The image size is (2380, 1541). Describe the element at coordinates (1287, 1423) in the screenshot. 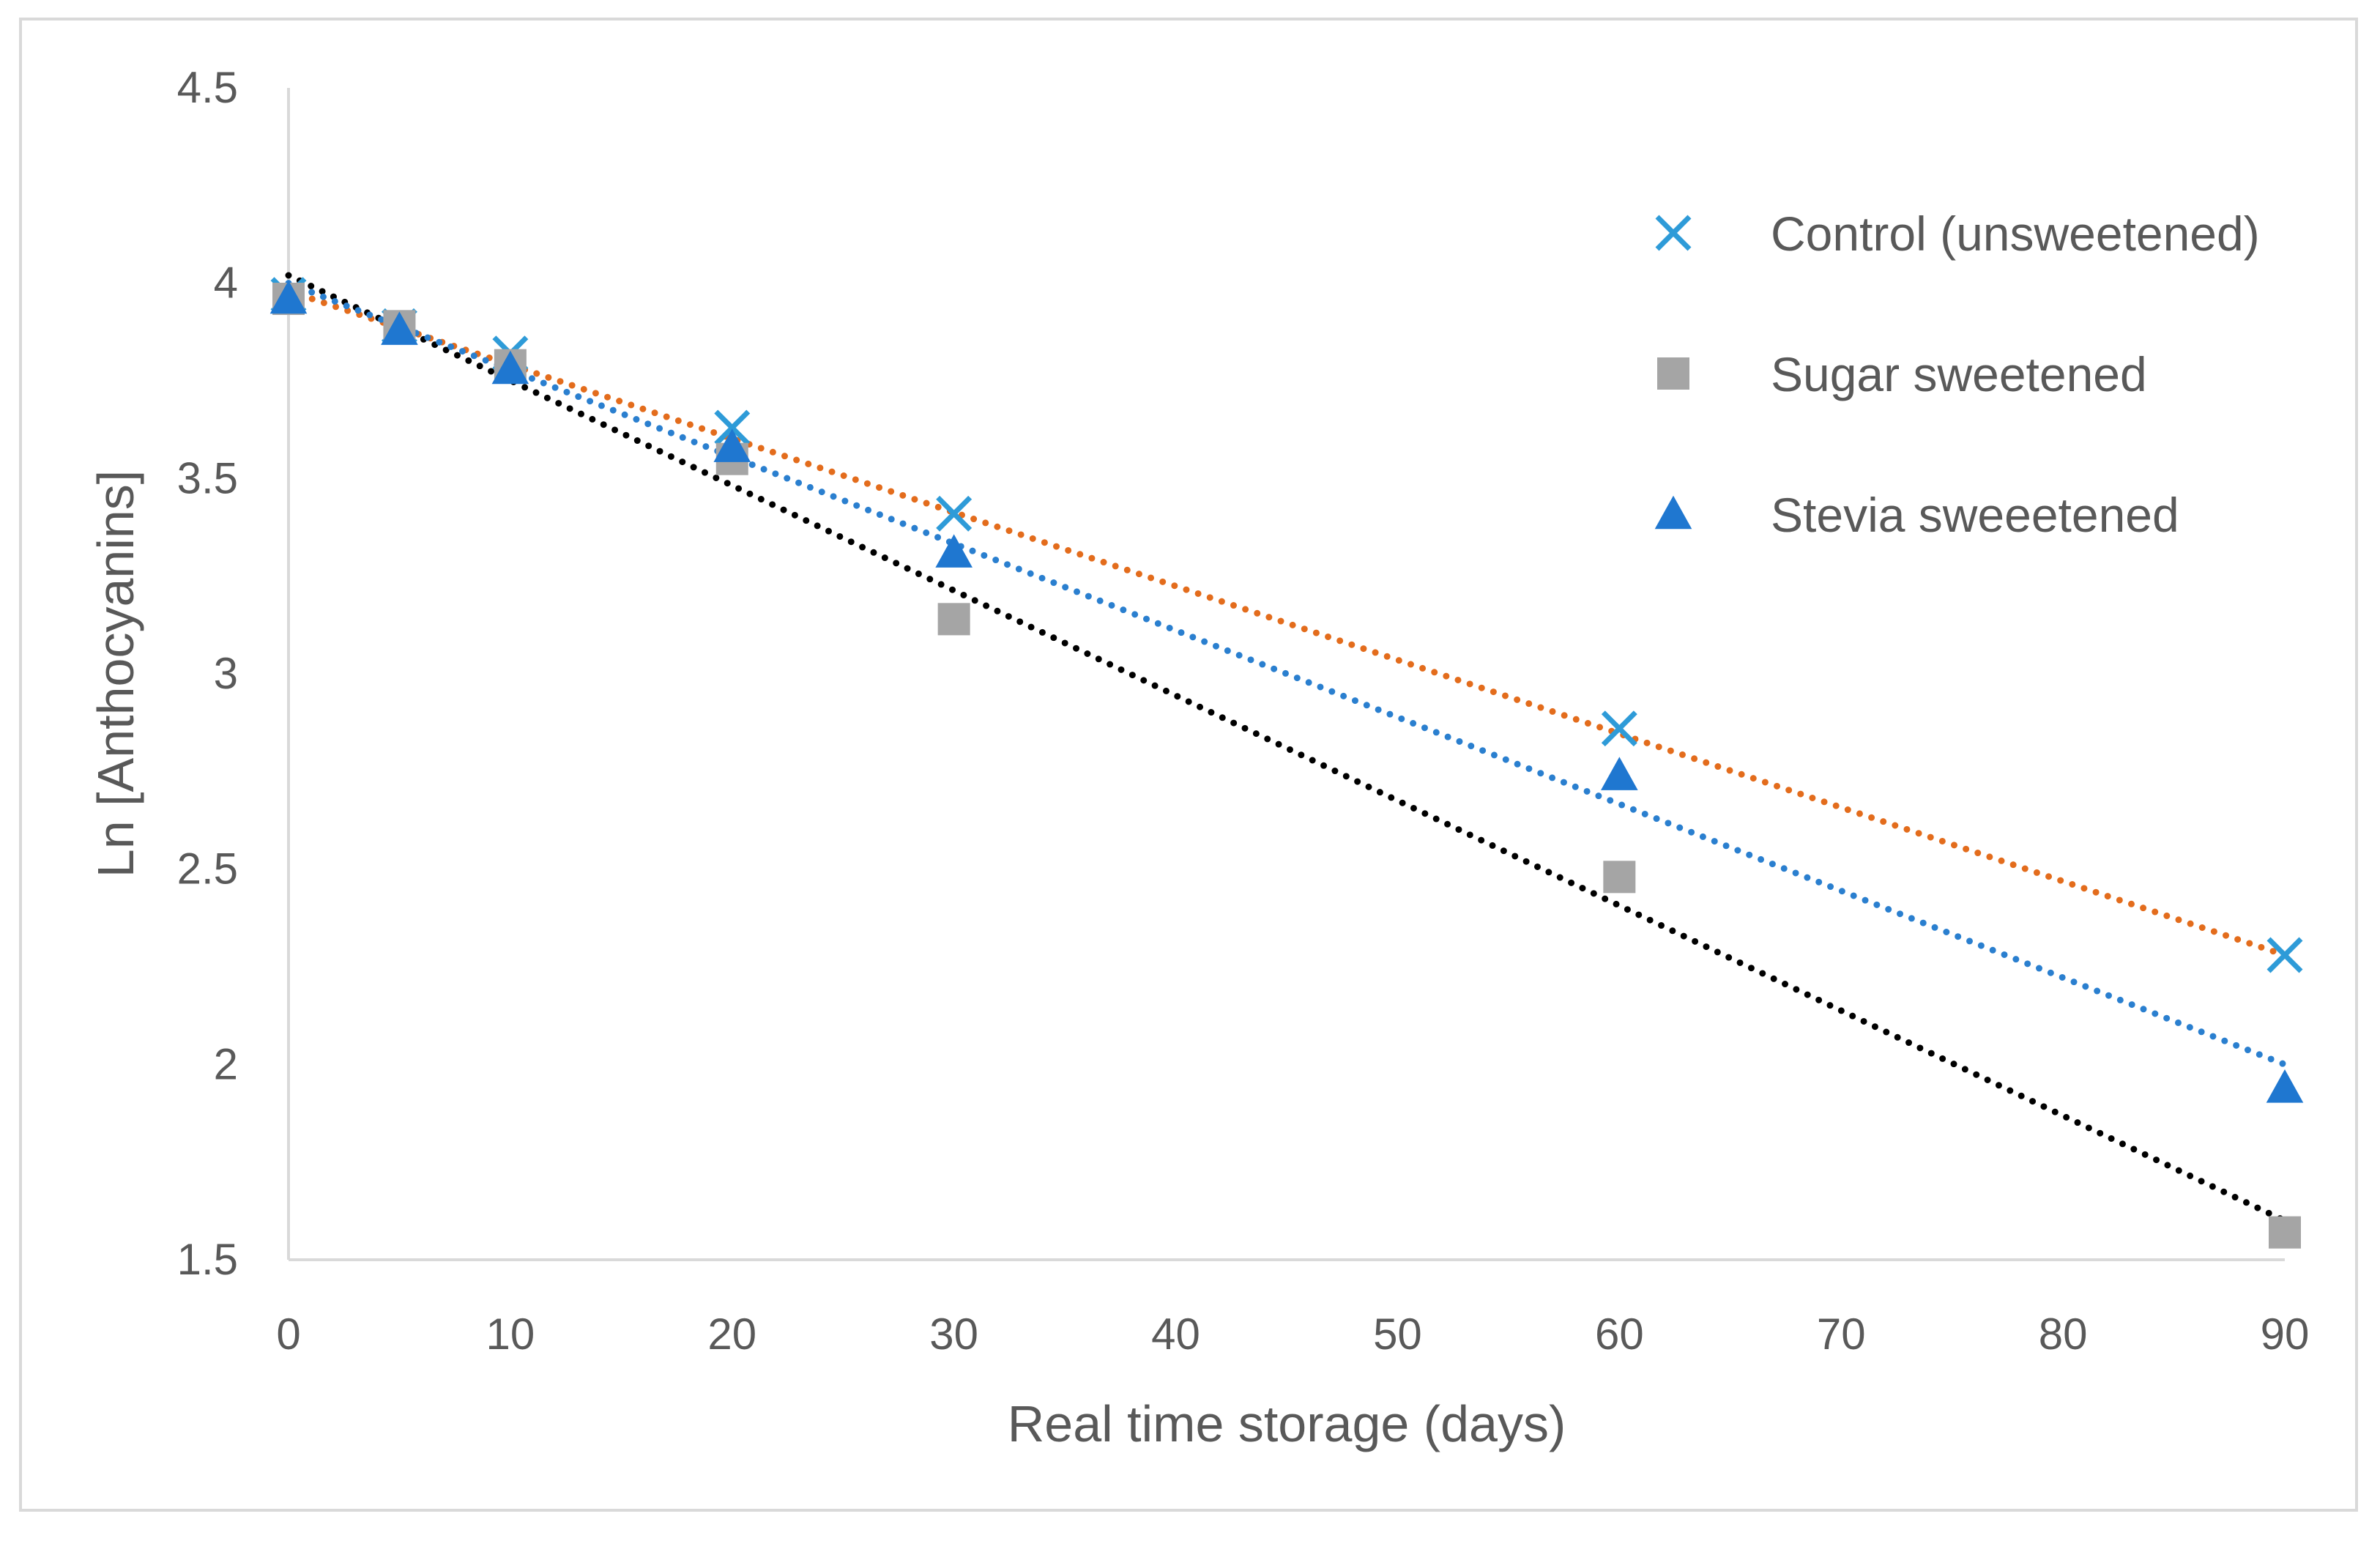

I see `x-axis-title: Real time storage (days)` at that location.